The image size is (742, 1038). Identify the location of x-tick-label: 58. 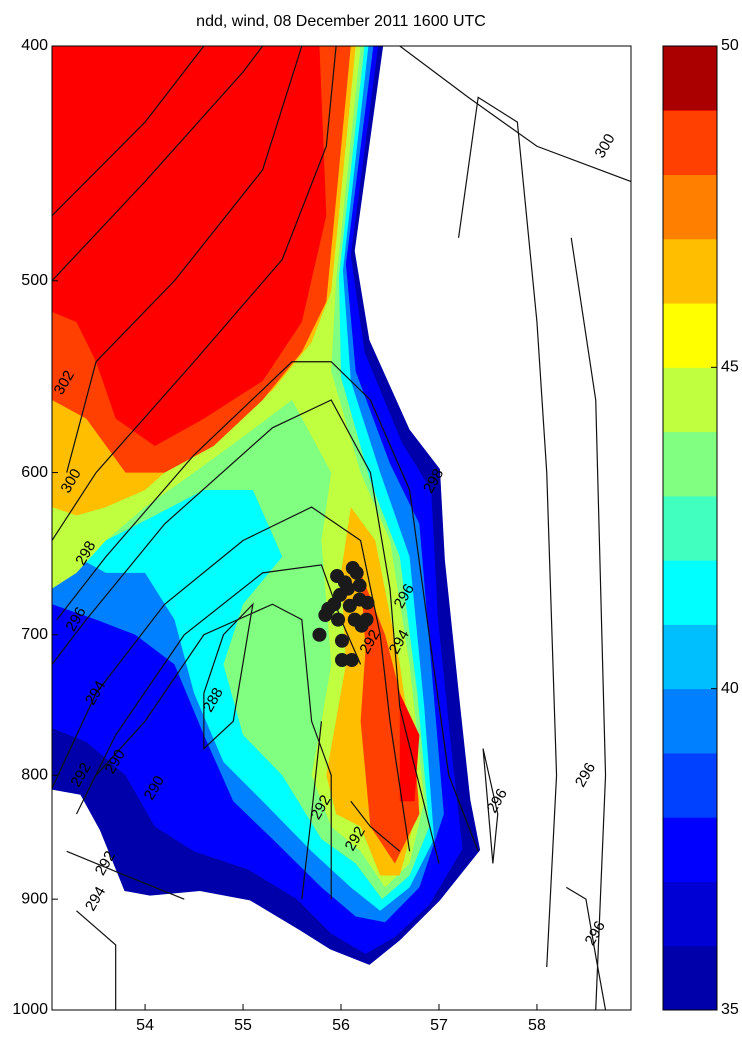
(537, 1025).